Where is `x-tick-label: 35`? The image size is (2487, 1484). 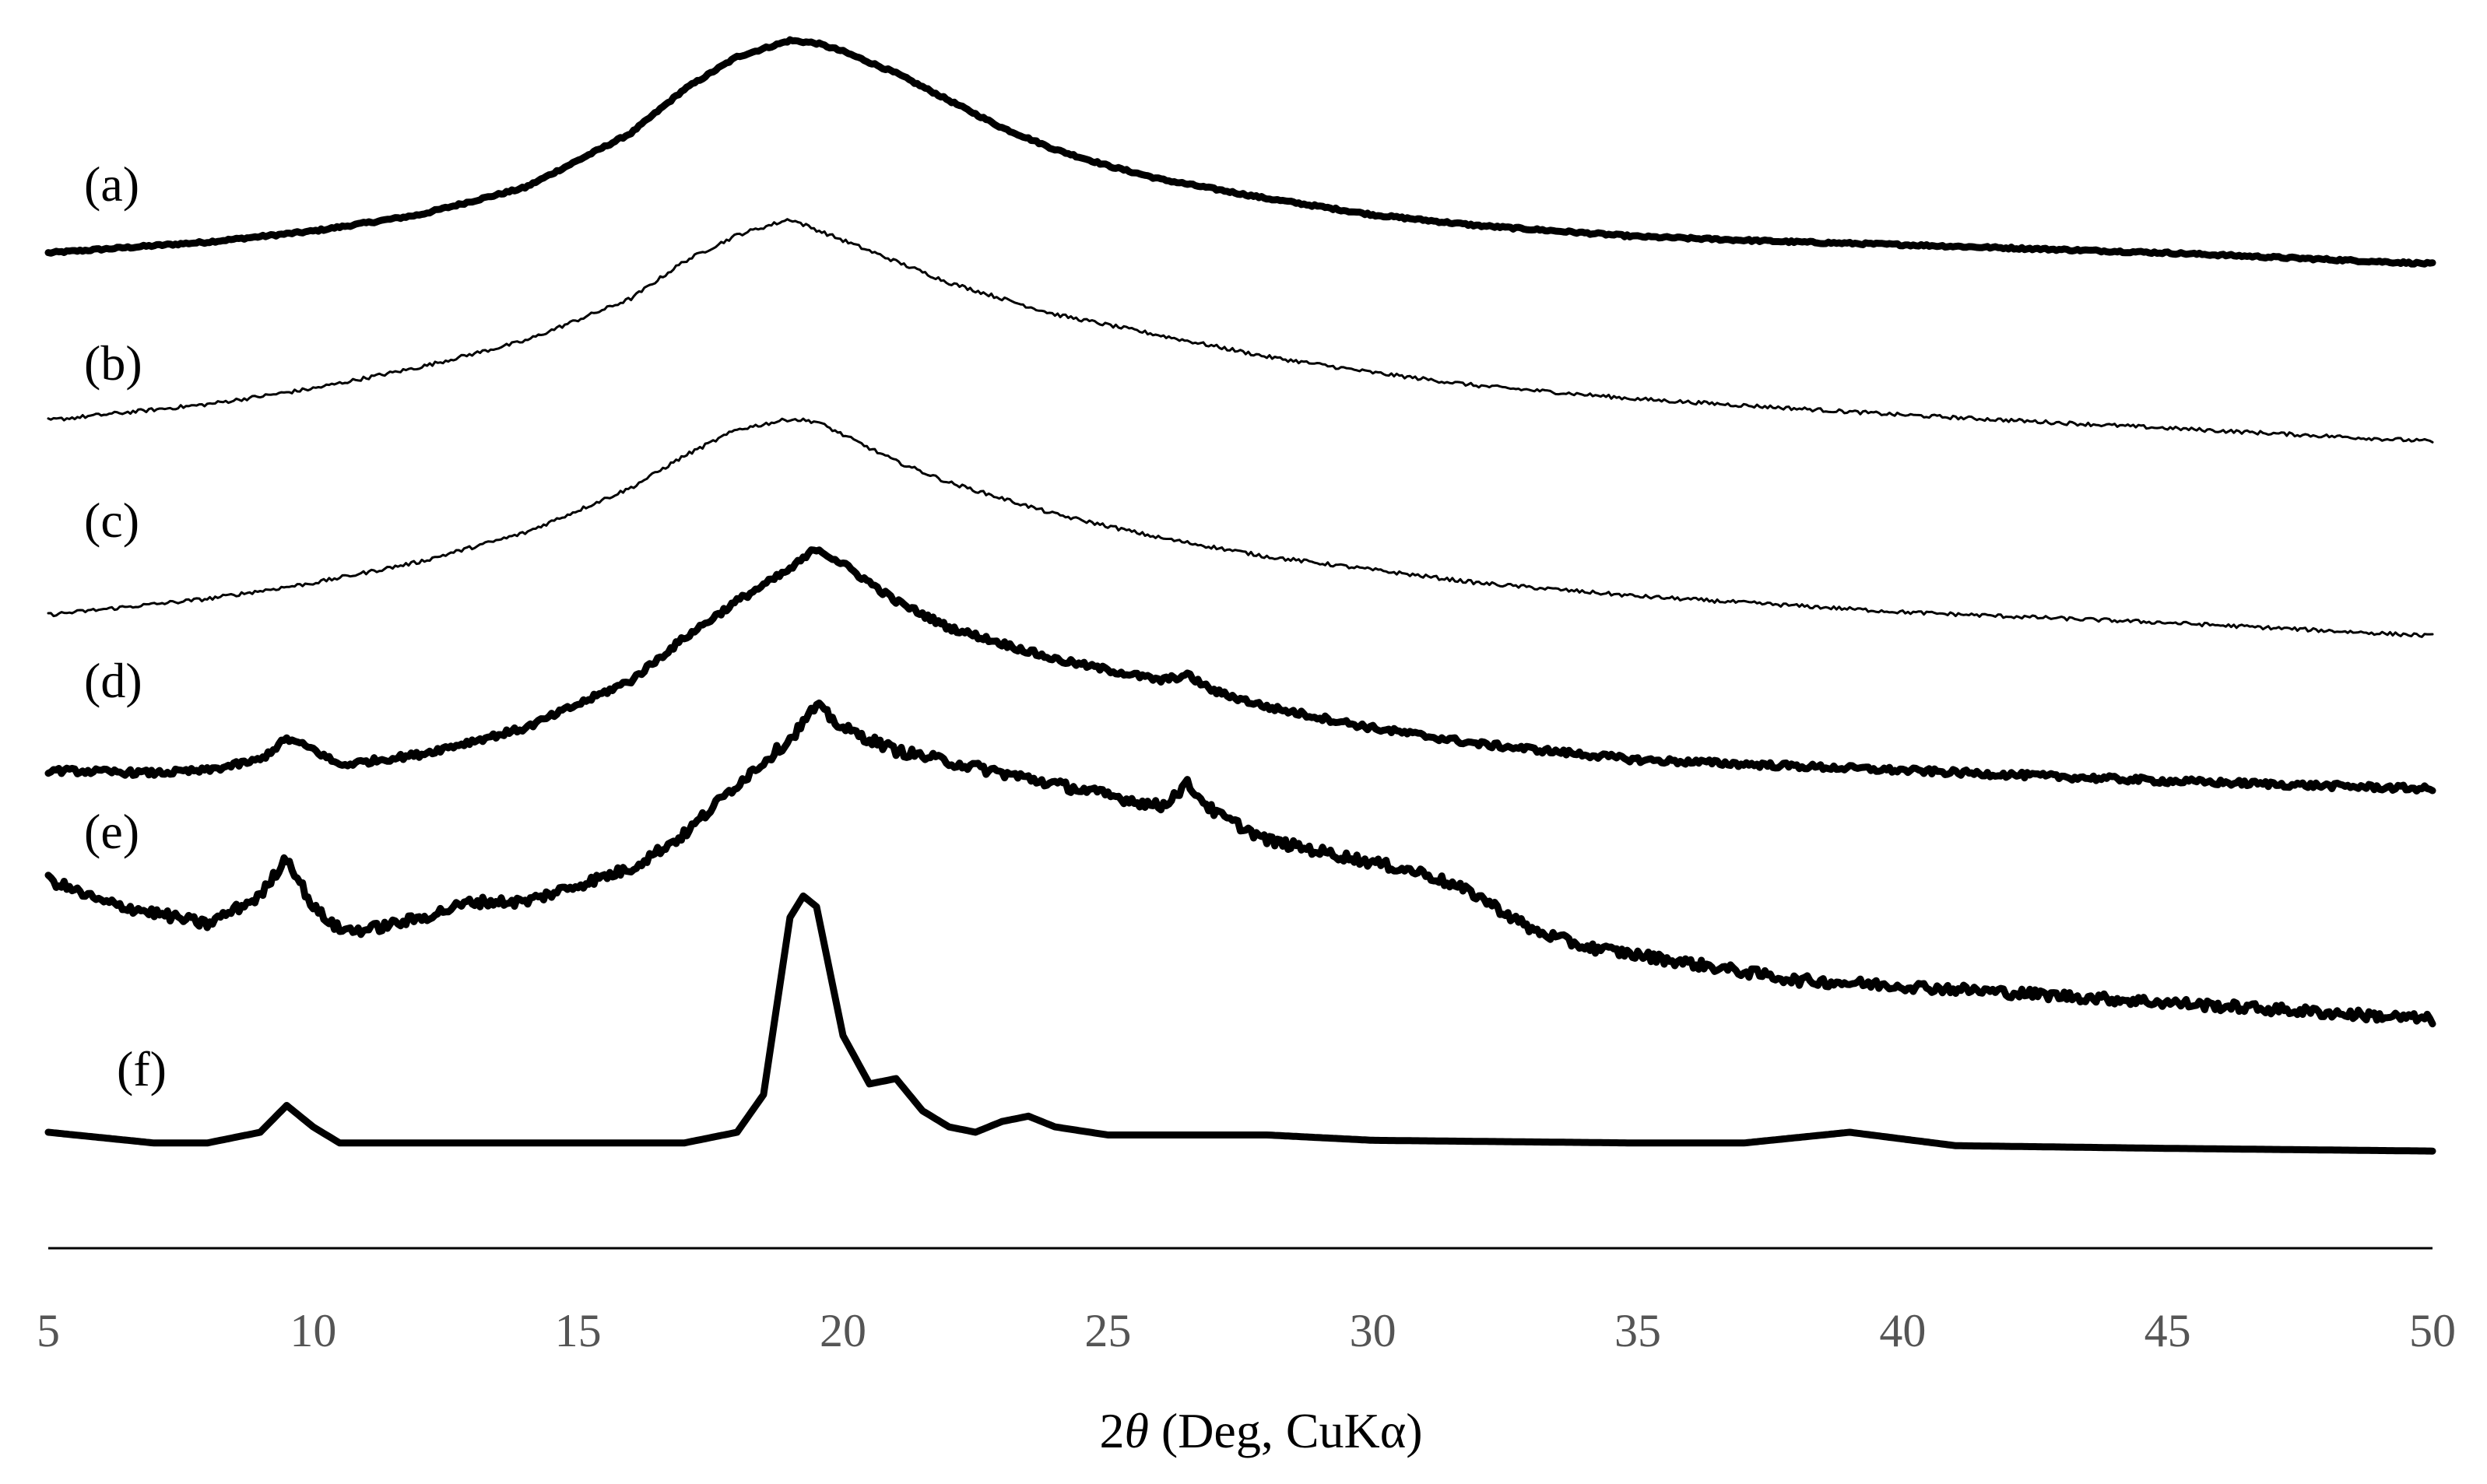
x-tick-label: 35 is located at coordinates (1637, 1330).